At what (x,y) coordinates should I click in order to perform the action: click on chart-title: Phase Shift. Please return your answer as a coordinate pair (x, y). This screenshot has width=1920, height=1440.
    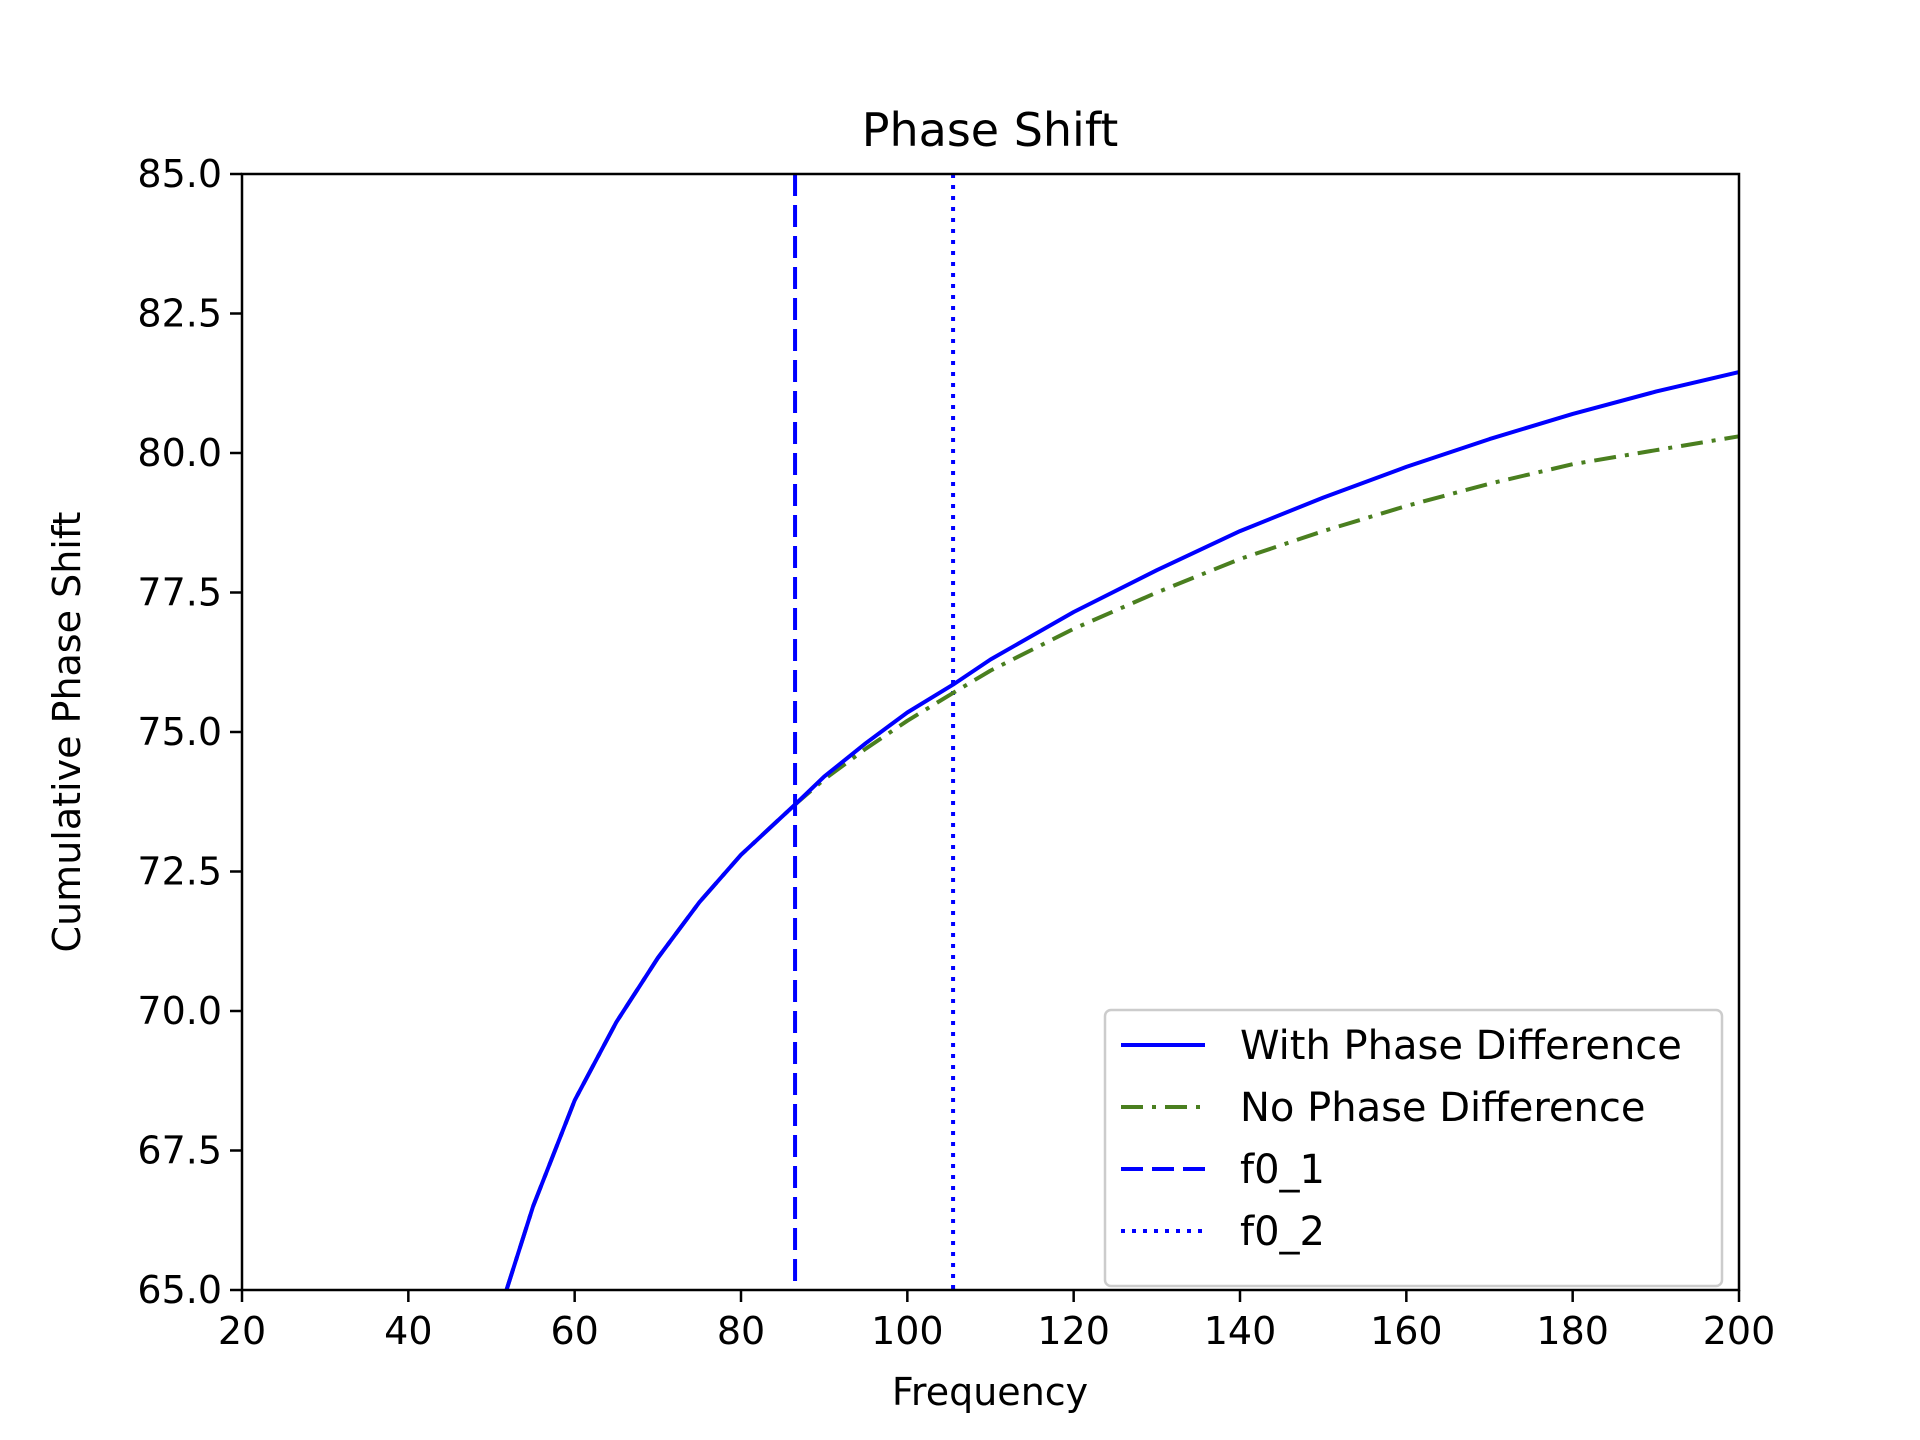
    Looking at the image, I should click on (990, 130).